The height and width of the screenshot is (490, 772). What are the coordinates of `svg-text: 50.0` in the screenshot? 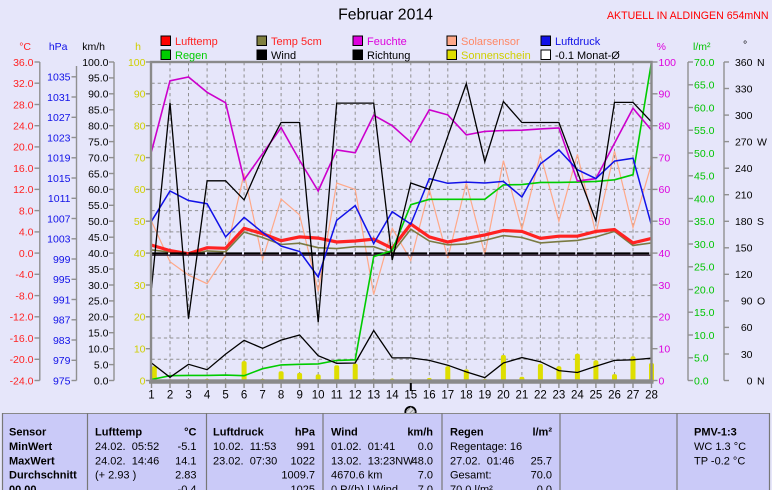 It's located at (704, 154).